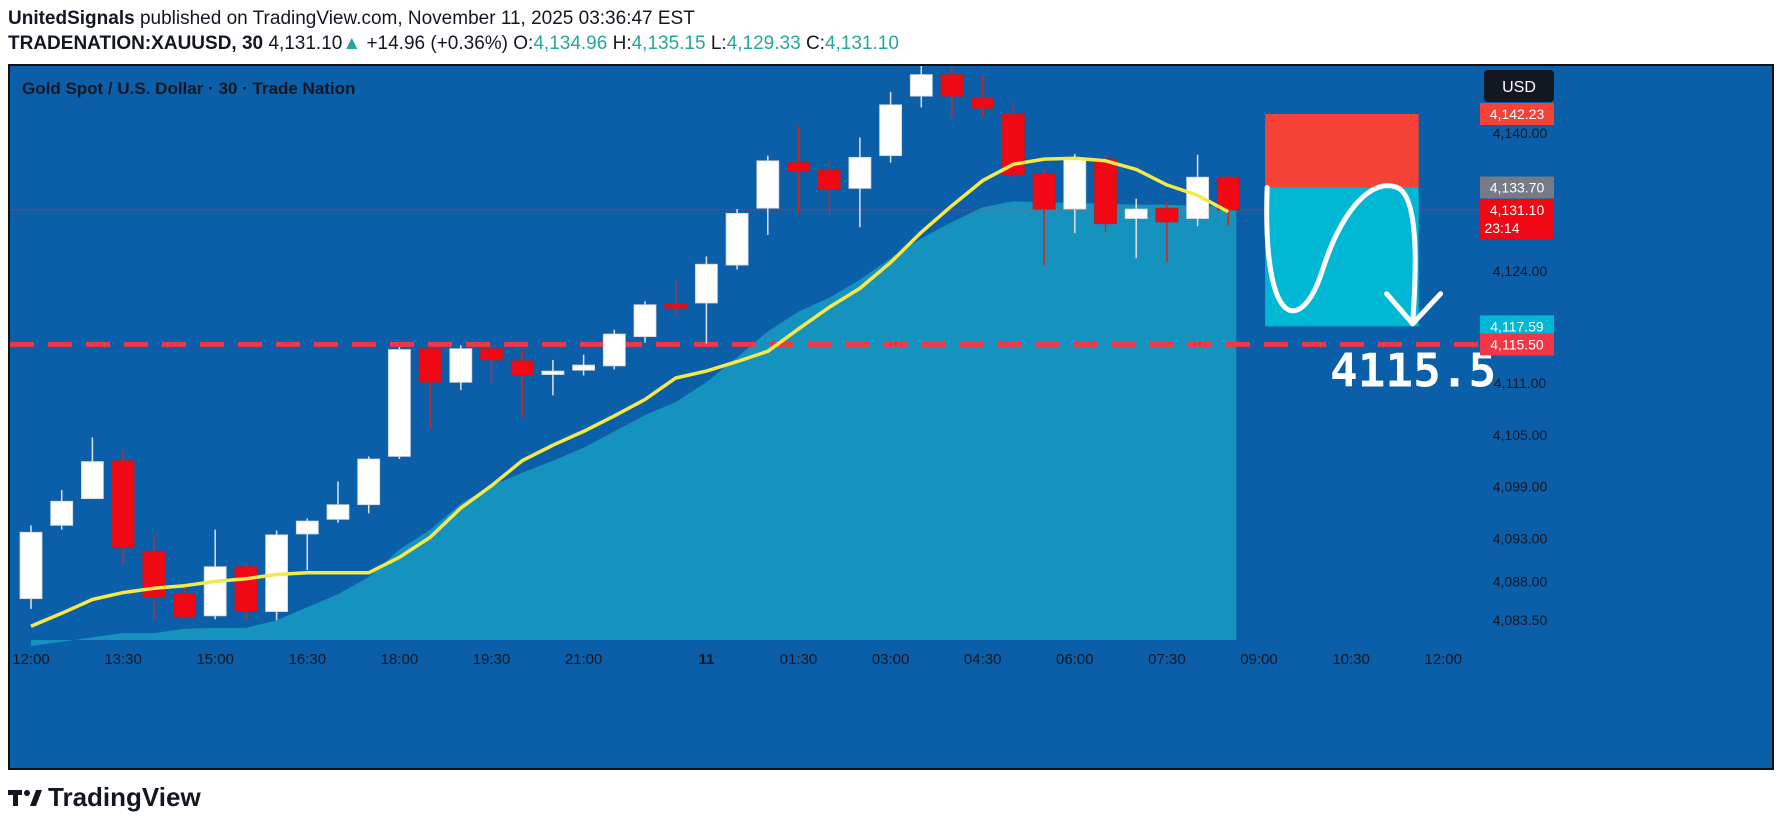  I want to click on footer-brand: TradingView, so click(104, 797).